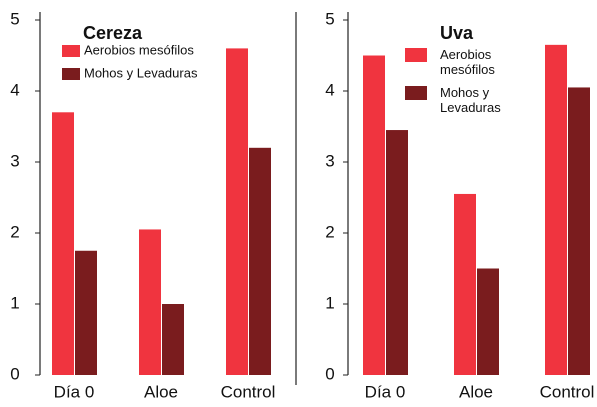  What do you see at coordinates (113, 33) in the screenshot?
I see `chart-title: Cereza` at bounding box center [113, 33].